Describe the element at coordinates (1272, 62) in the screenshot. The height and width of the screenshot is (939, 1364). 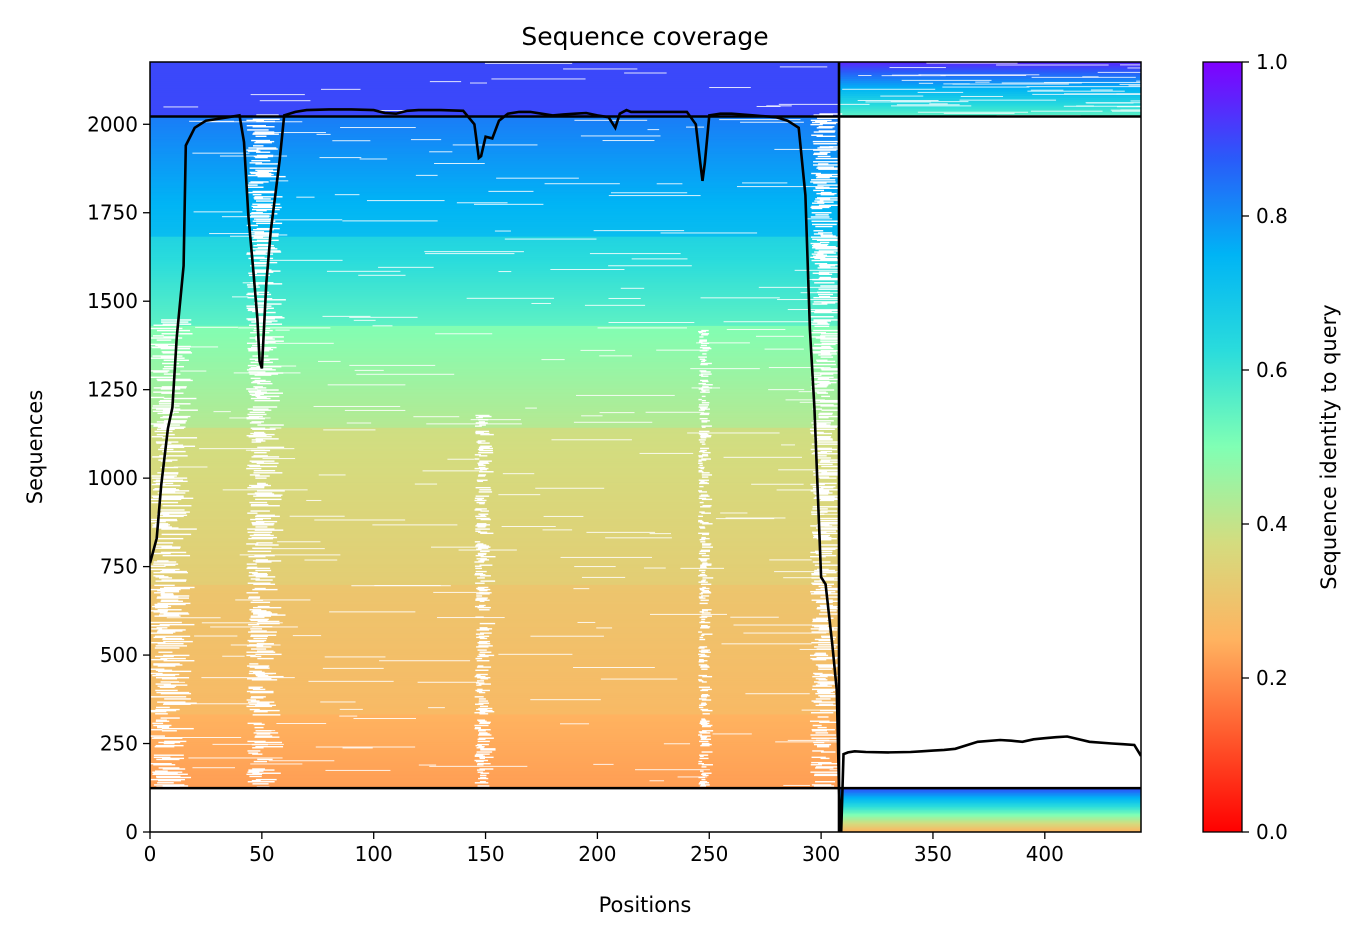
I see `colorbar-tick-label: 1.0` at that location.